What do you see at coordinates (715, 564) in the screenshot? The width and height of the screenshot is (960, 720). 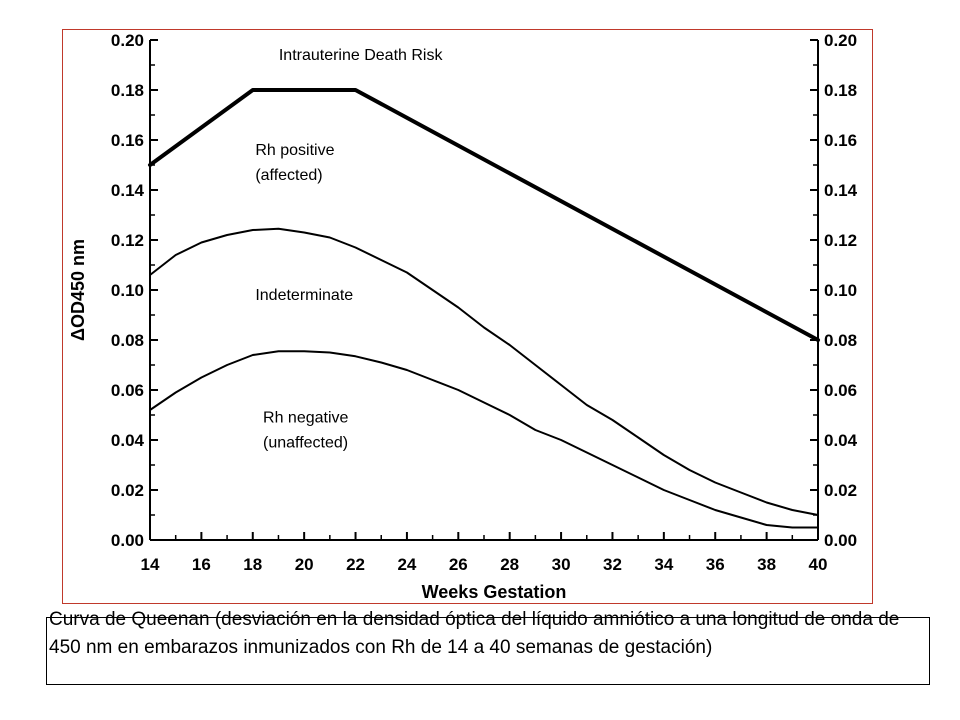 I see `x-tick-label: 36` at bounding box center [715, 564].